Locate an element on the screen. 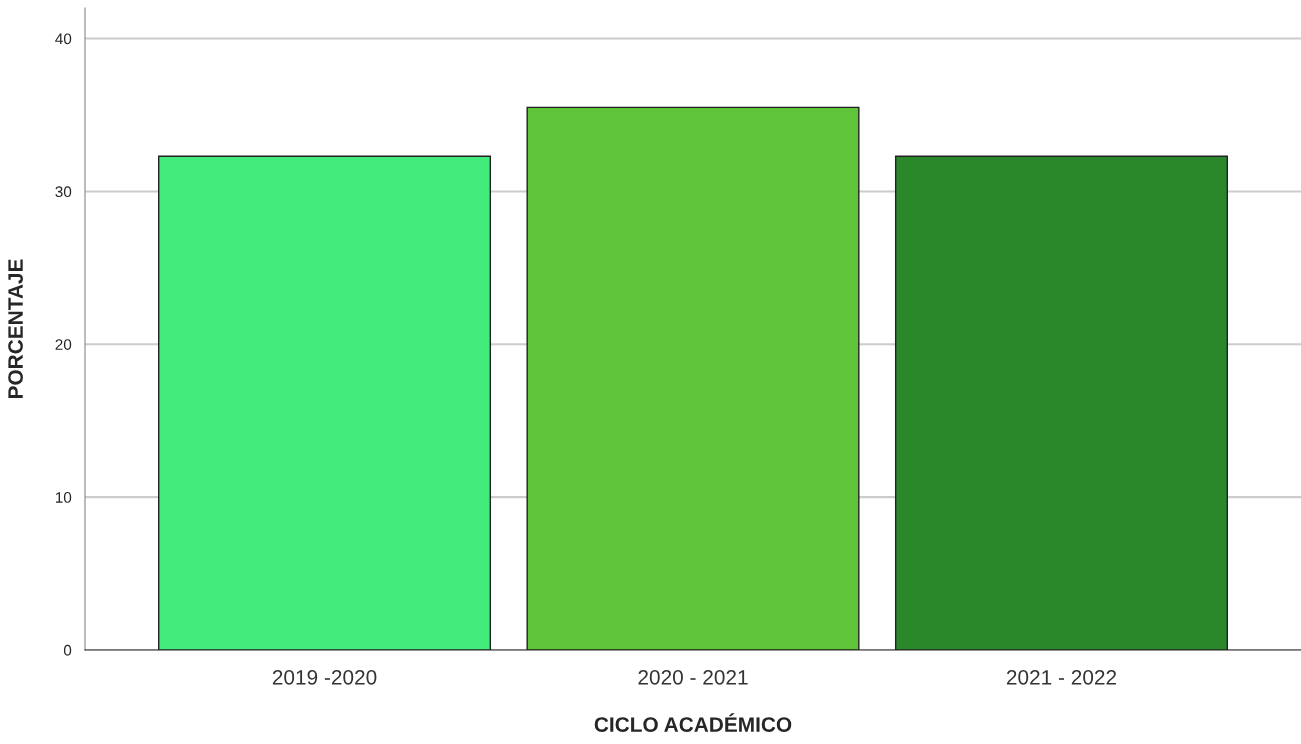 This screenshot has width=1301, height=744. x-tick-label: 2020 - 2021 is located at coordinates (693, 677).